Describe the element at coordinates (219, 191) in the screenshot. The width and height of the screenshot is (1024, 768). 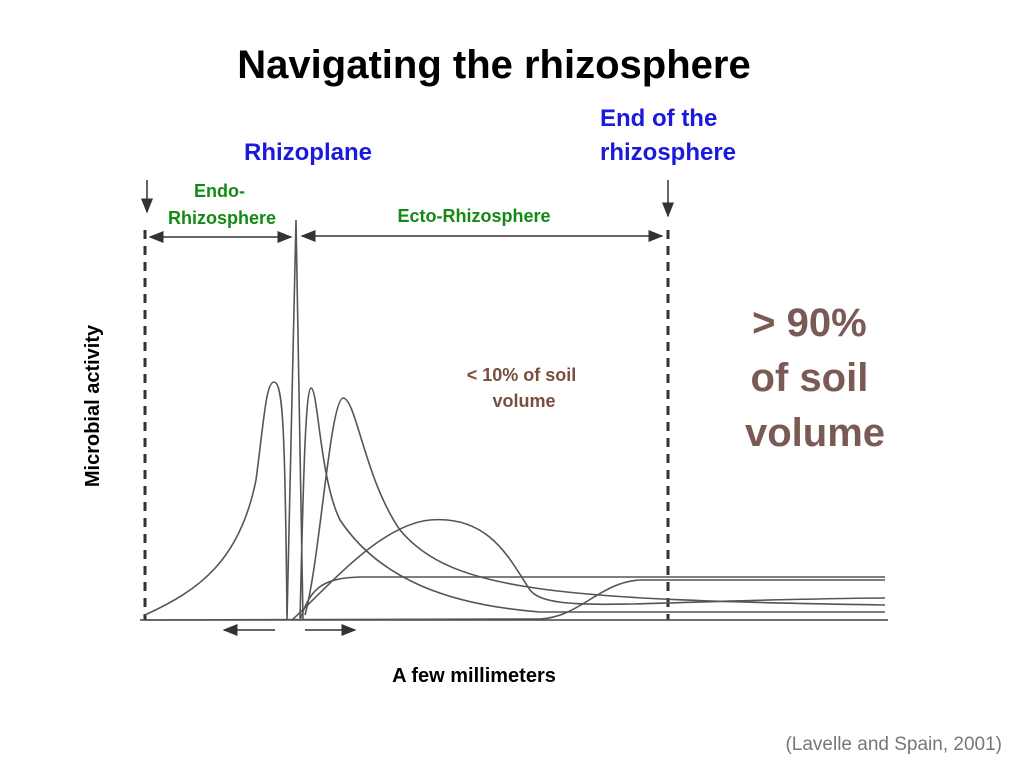
I see `endo-label-line: Endo-` at that location.